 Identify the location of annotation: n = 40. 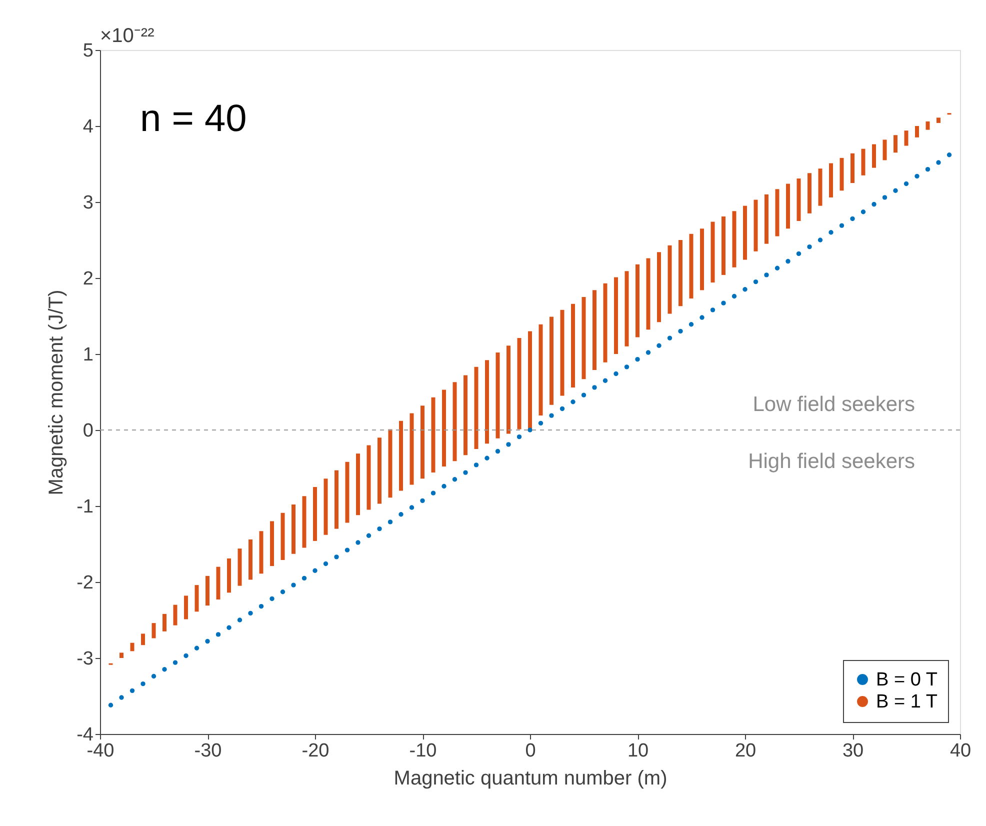
(193, 119).